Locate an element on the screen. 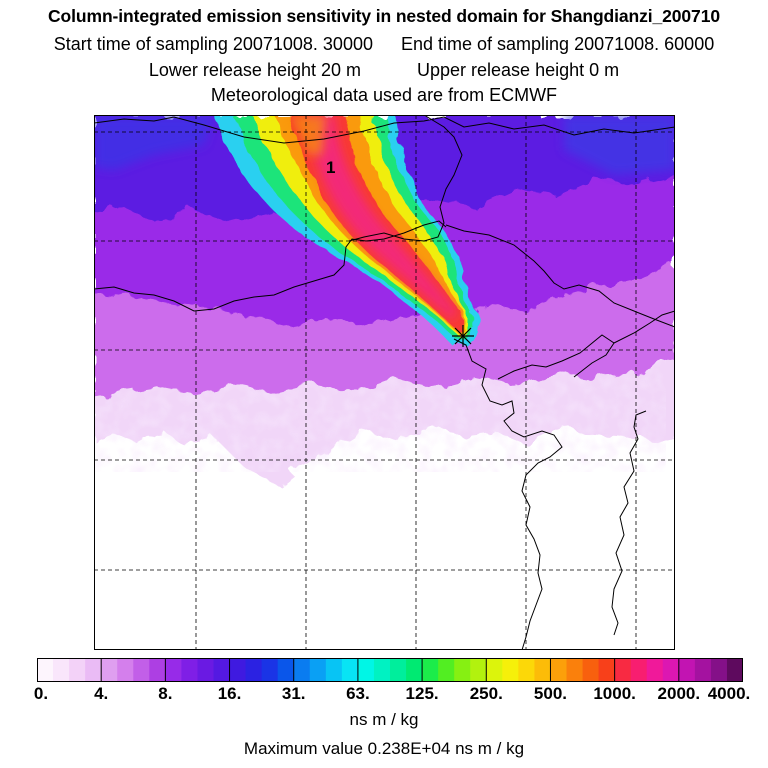 The width and height of the screenshot is (768, 768). plume-label: 1 is located at coordinates (330, 167).